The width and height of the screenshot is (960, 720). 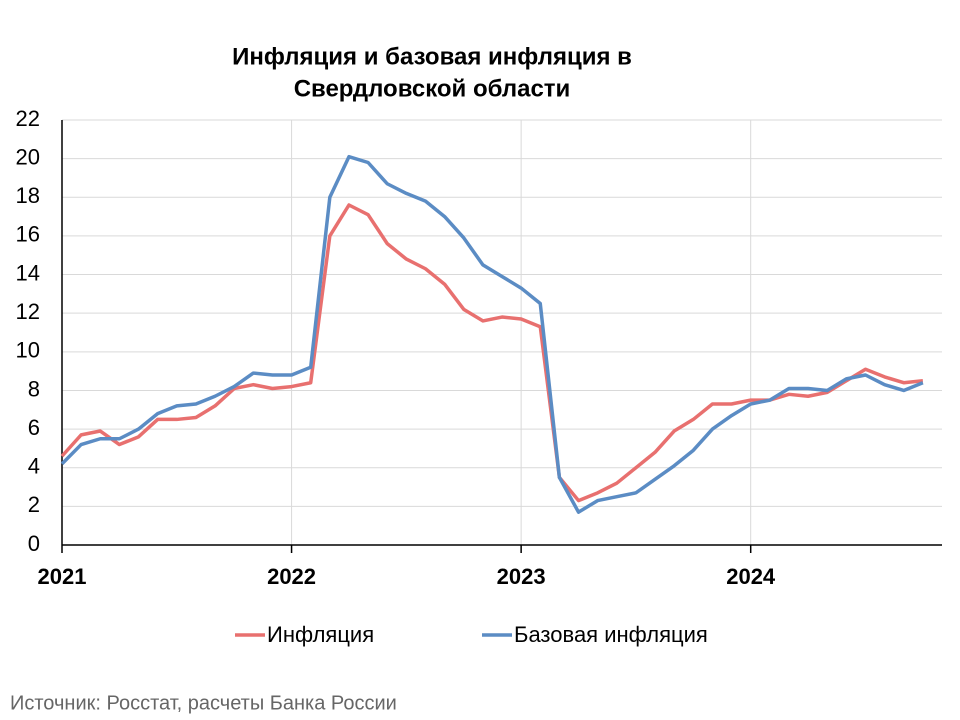 I want to click on y-tick-label: 18, so click(x=28, y=195).